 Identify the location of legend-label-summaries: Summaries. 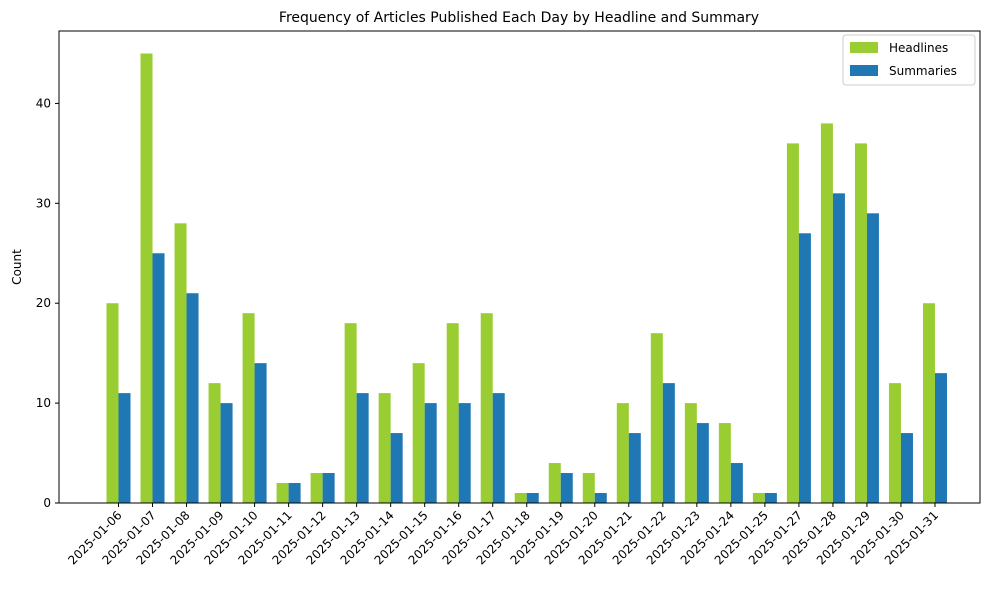
(923, 71).